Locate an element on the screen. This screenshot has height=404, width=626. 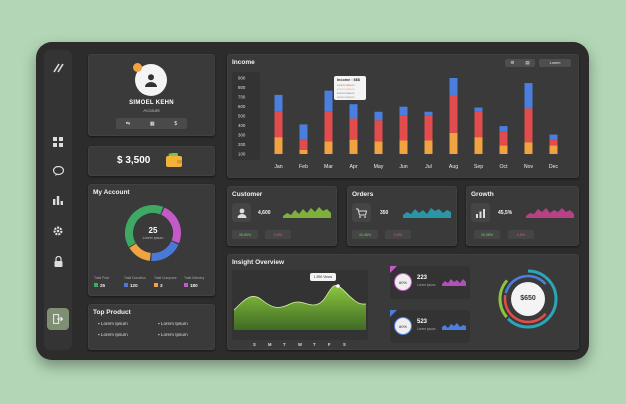
y-axis-panel is located at coordinates (246, 116).